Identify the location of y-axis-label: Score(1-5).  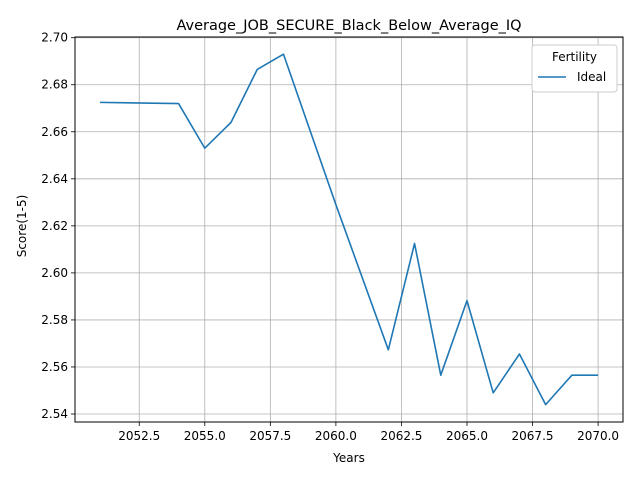
(22, 226).